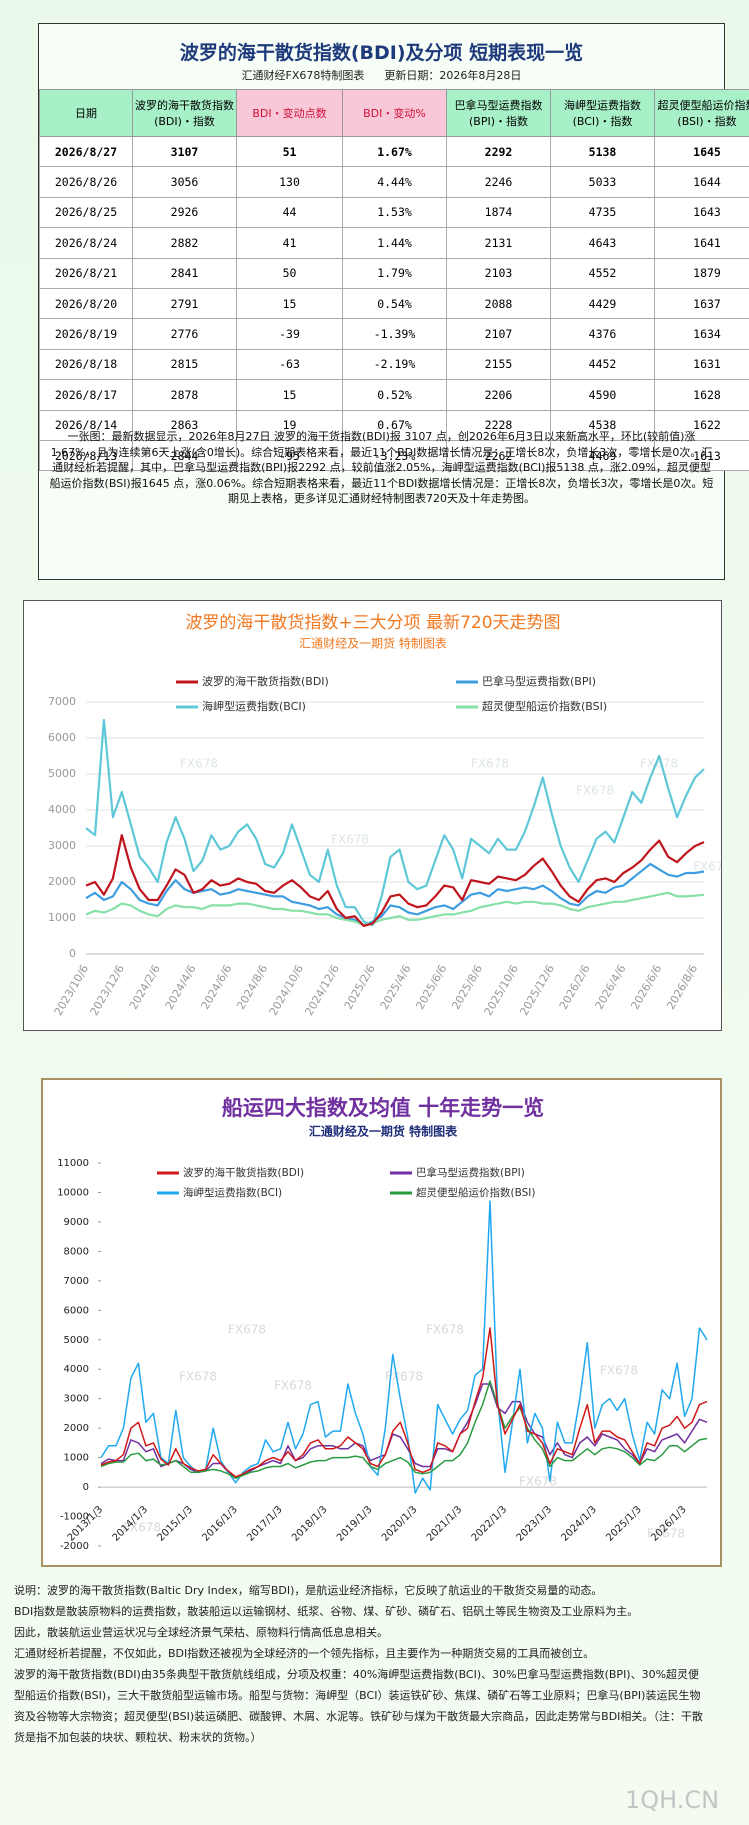 This screenshot has width=749, height=1825. Describe the element at coordinates (498, 273) in the screenshot. I see `table-cell: 2103` at that location.